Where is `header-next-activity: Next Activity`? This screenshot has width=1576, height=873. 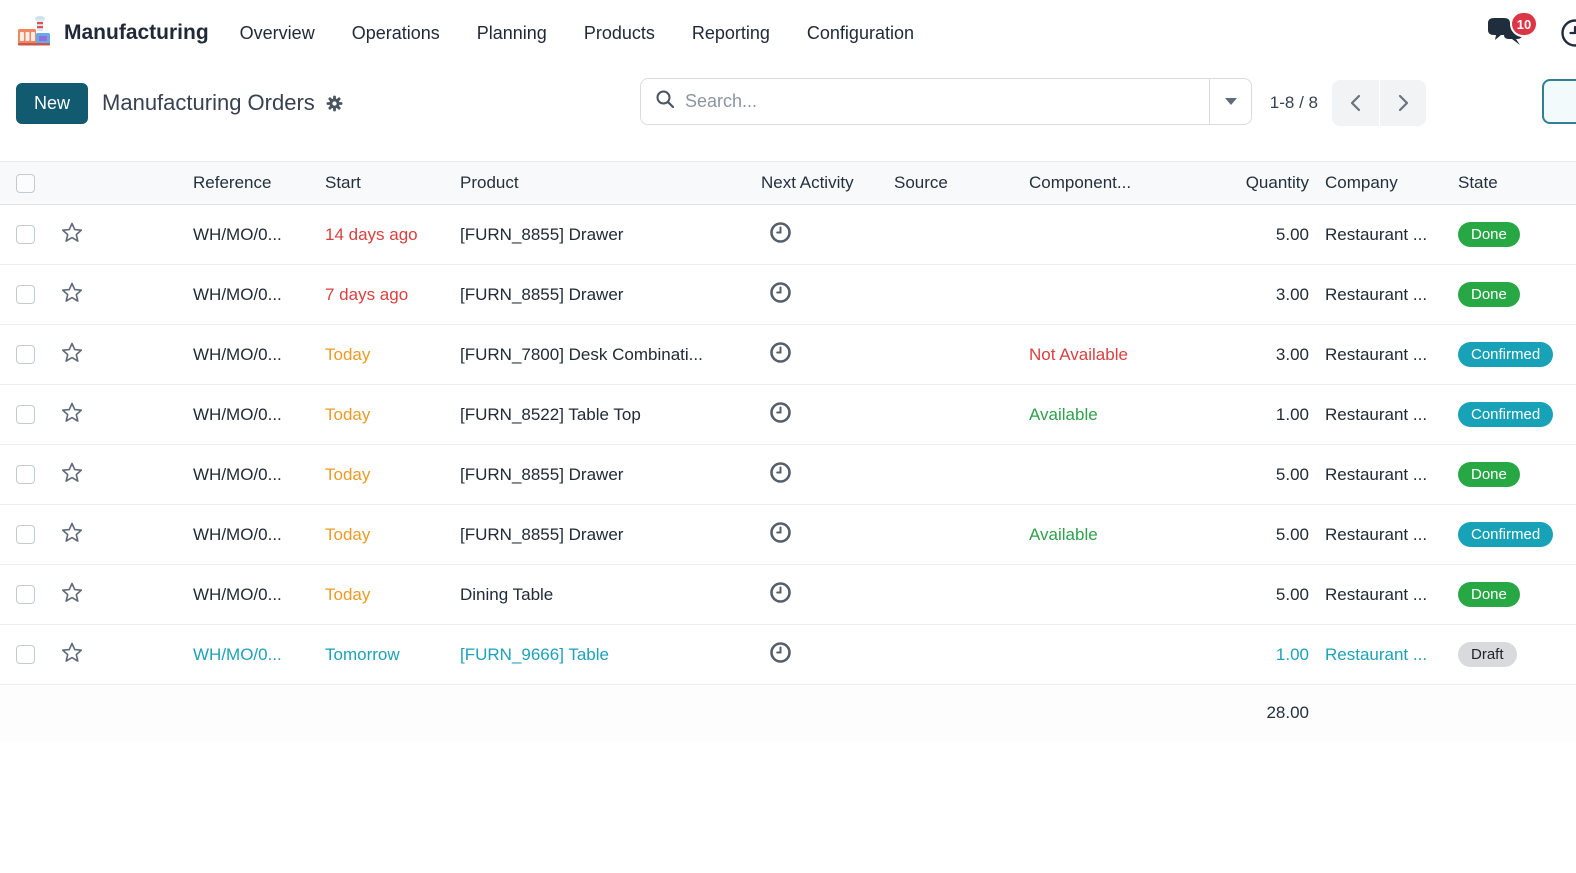
header-next-activity: Next Activity is located at coordinates (819, 183).